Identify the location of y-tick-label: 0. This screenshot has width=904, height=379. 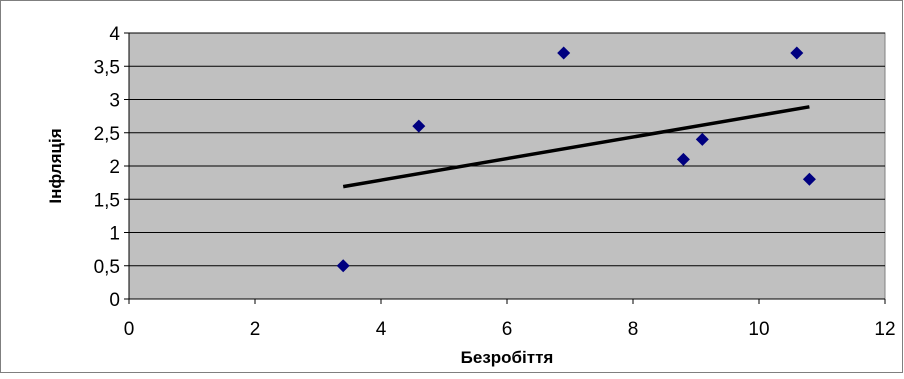
(114, 300).